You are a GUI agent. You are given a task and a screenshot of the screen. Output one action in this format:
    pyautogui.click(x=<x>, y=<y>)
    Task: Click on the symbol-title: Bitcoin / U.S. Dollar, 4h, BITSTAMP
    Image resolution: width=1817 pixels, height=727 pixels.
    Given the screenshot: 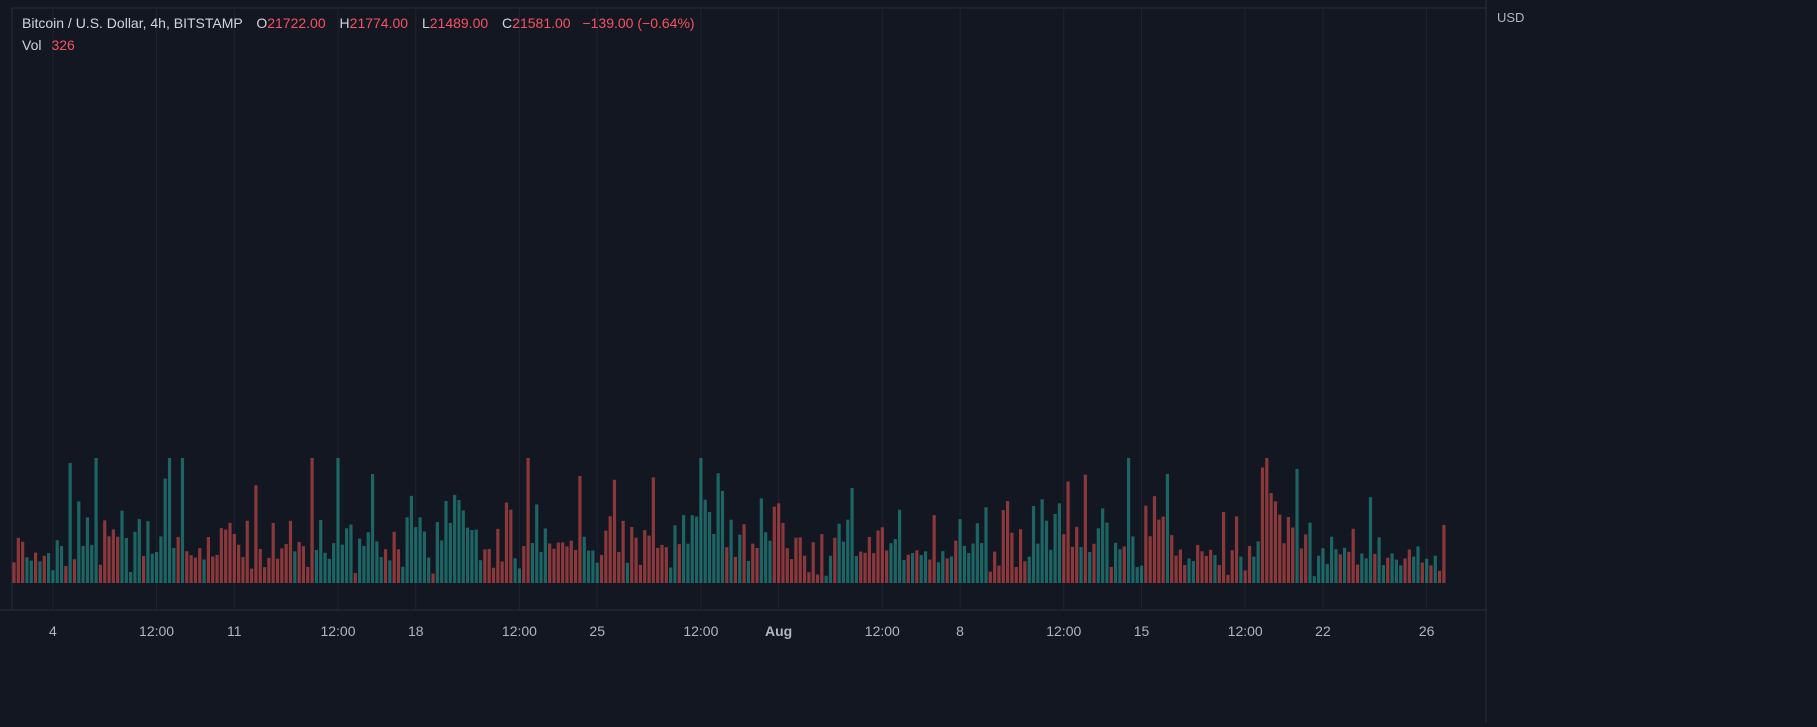 What is the action you would take?
    pyautogui.click(x=132, y=23)
    